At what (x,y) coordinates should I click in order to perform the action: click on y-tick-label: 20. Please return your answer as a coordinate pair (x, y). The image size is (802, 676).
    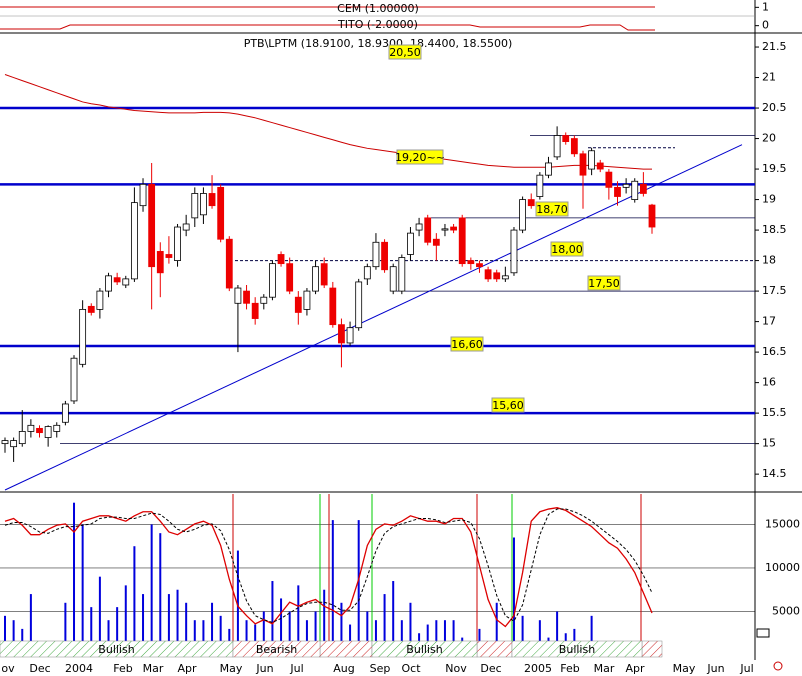
    Looking at the image, I should click on (769, 138).